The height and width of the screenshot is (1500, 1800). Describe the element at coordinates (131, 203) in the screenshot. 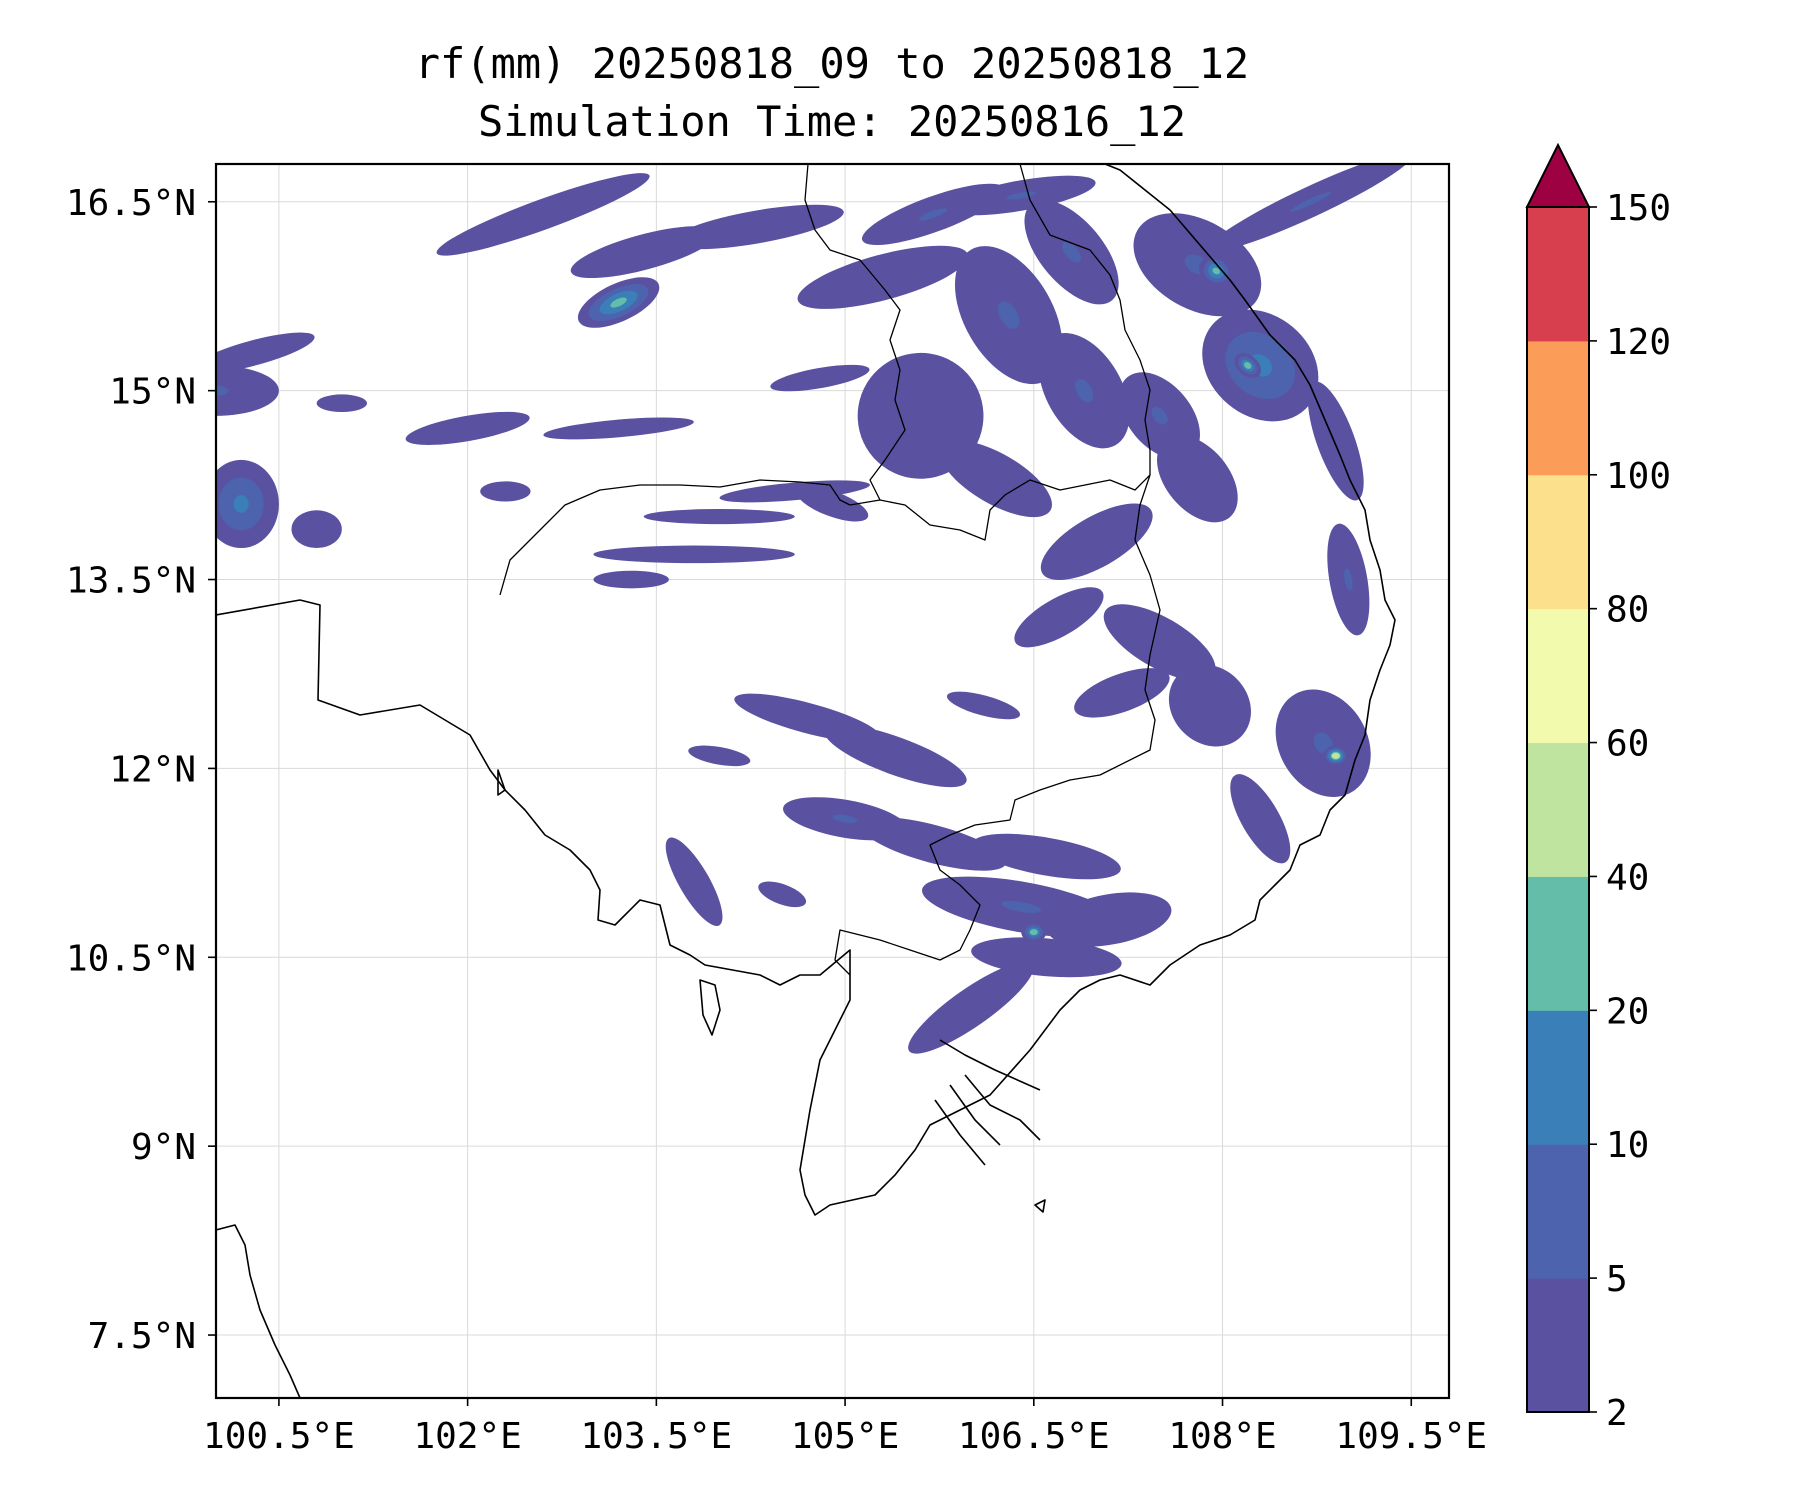

I see `lat-tick-label: 16.5°N` at that location.